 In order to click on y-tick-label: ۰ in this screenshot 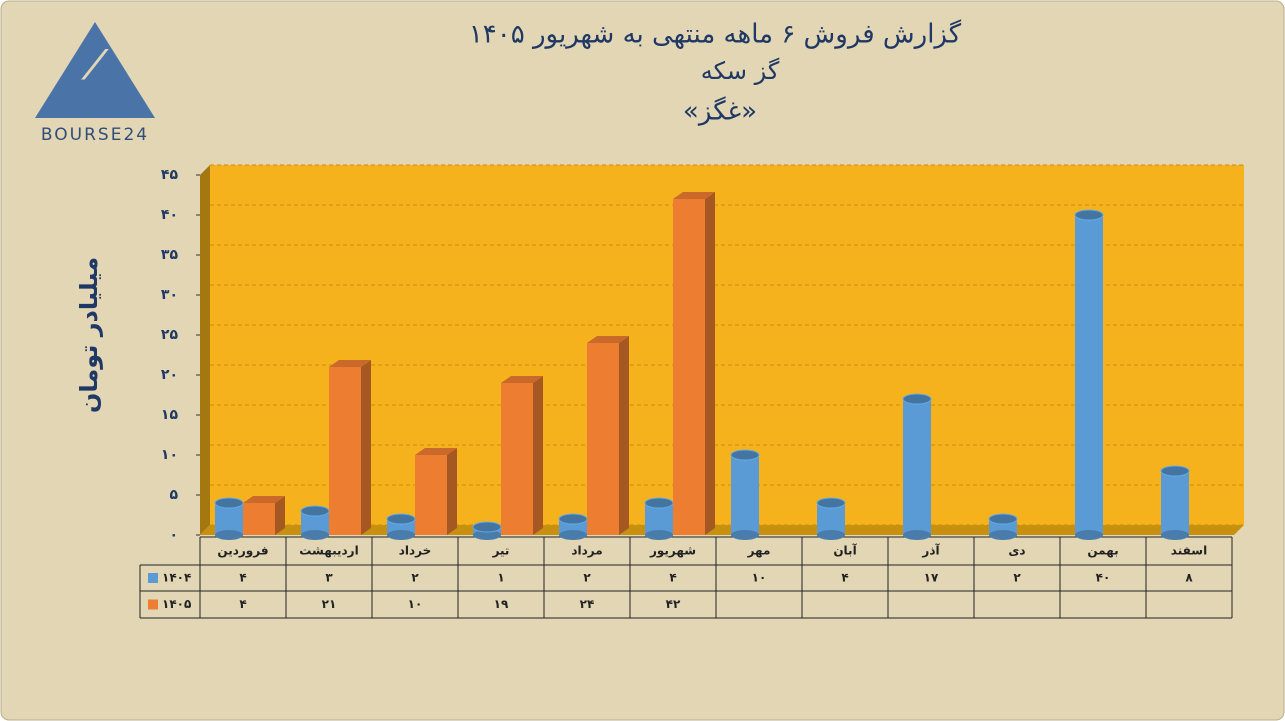, I will do `click(173, 535)`.